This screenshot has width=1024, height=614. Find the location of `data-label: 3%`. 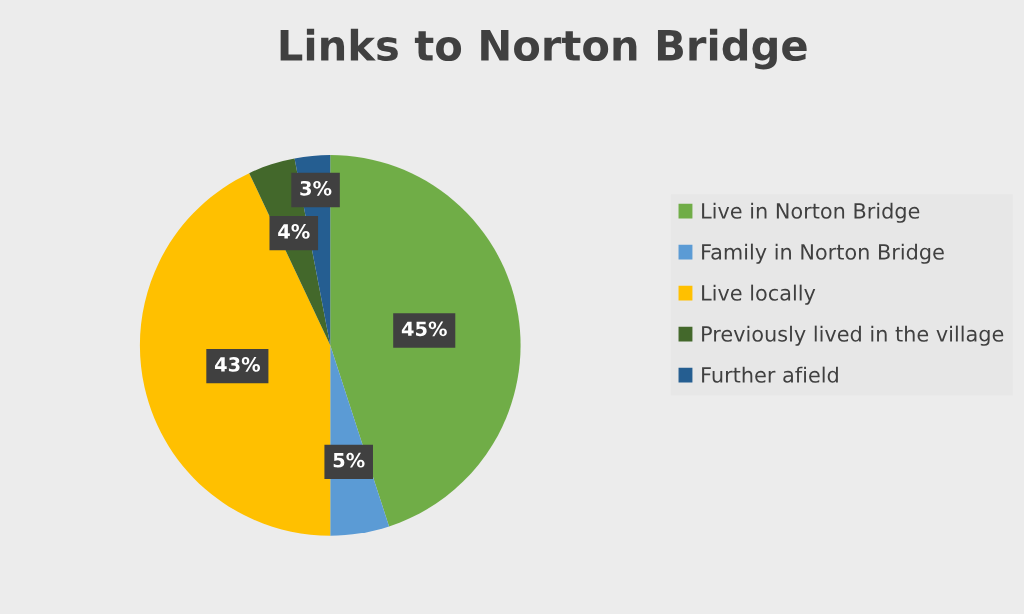

data-label: 3% is located at coordinates (316, 188).